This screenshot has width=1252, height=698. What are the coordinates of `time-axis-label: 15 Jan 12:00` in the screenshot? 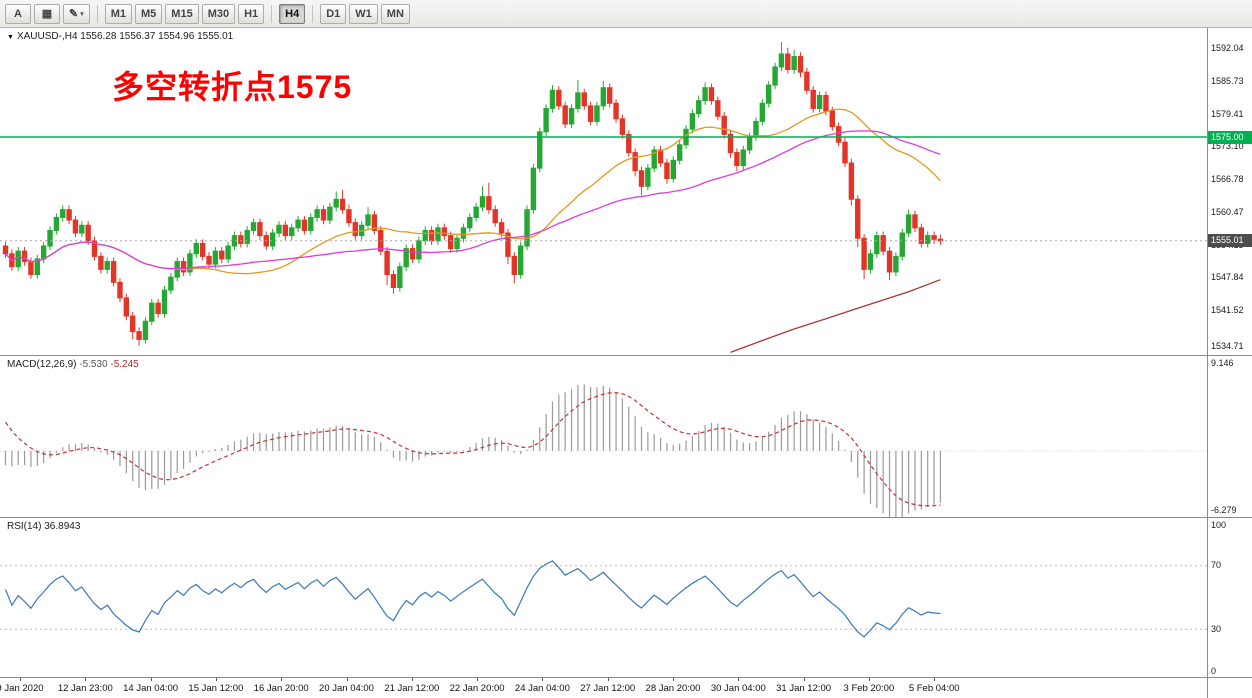 It's located at (216, 688).